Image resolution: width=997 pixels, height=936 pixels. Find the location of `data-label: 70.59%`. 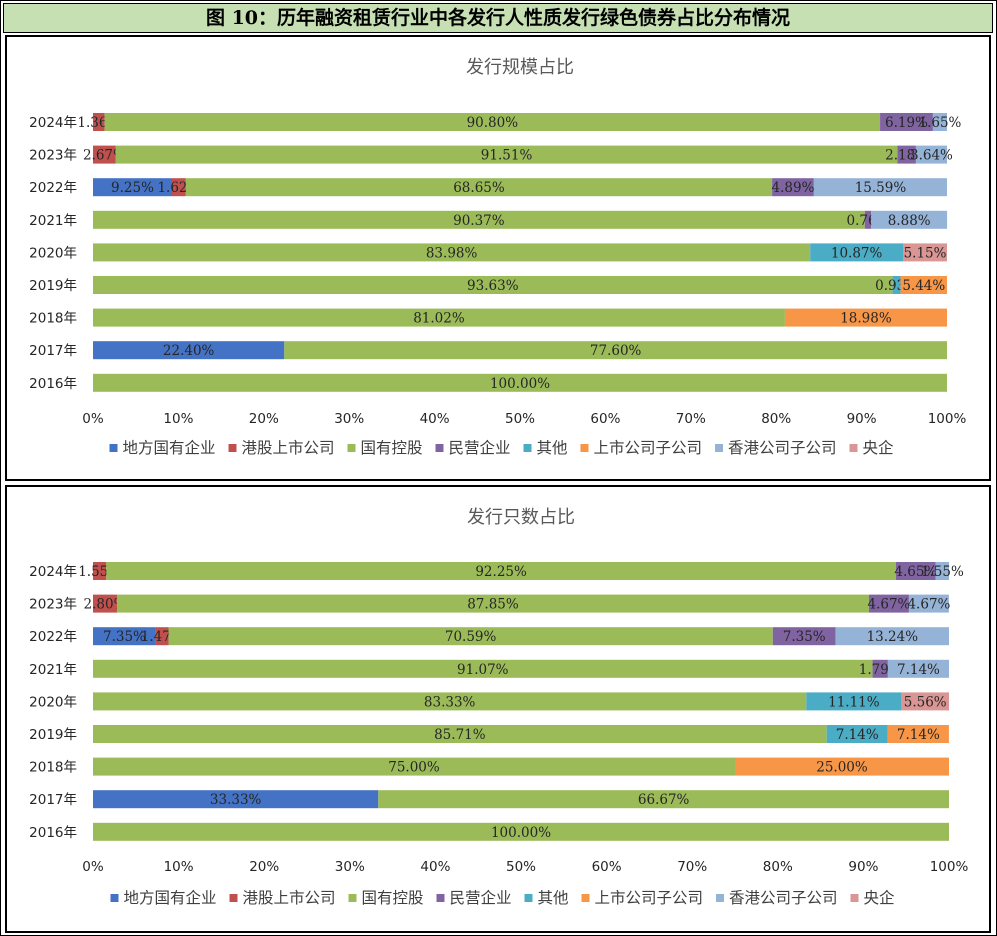

data-label: 70.59% is located at coordinates (471, 637).